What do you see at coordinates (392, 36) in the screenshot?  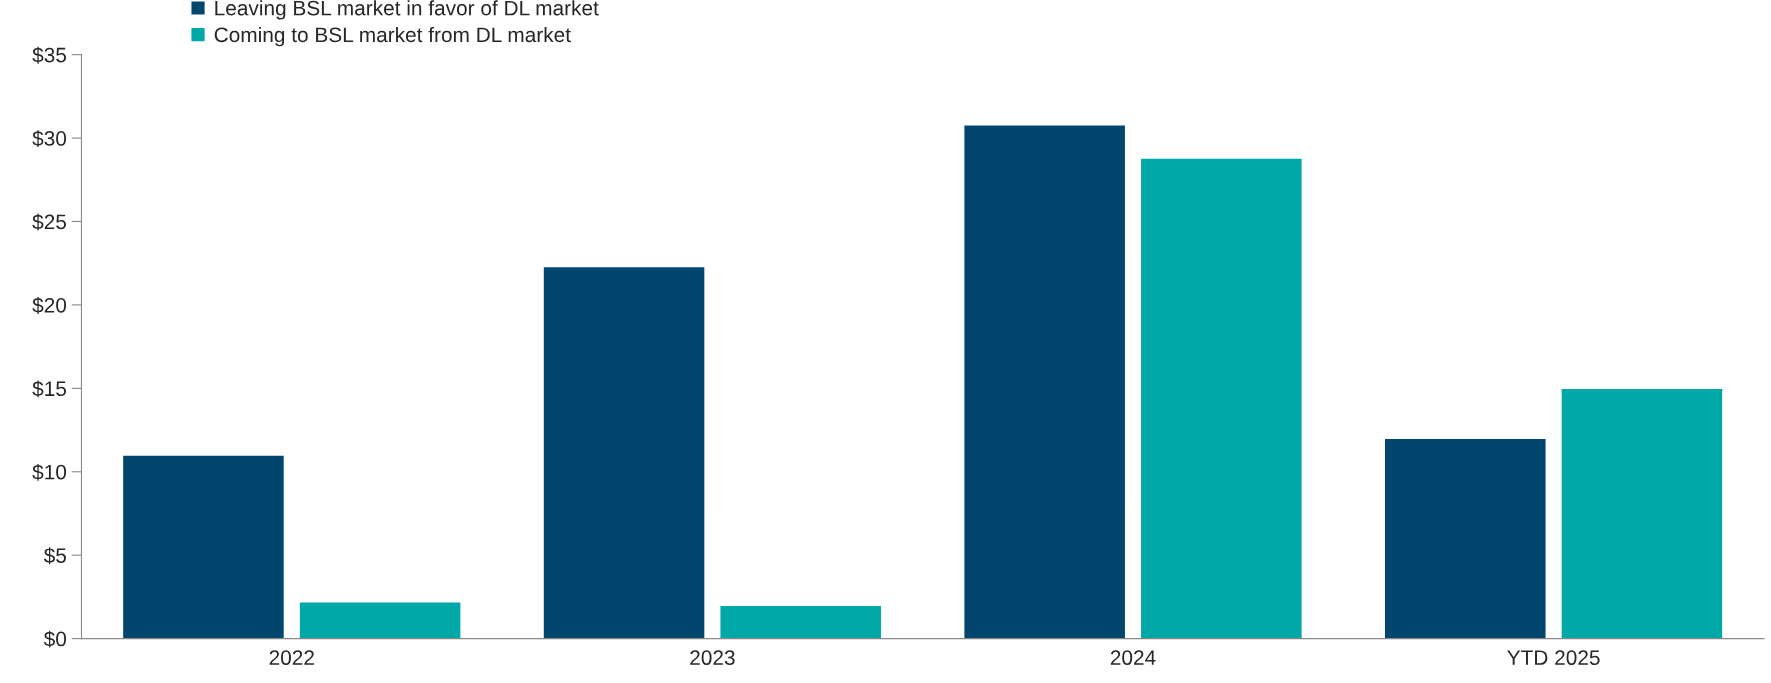 I see `legend-label: Coming to BSL market from DL market` at bounding box center [392, 36].